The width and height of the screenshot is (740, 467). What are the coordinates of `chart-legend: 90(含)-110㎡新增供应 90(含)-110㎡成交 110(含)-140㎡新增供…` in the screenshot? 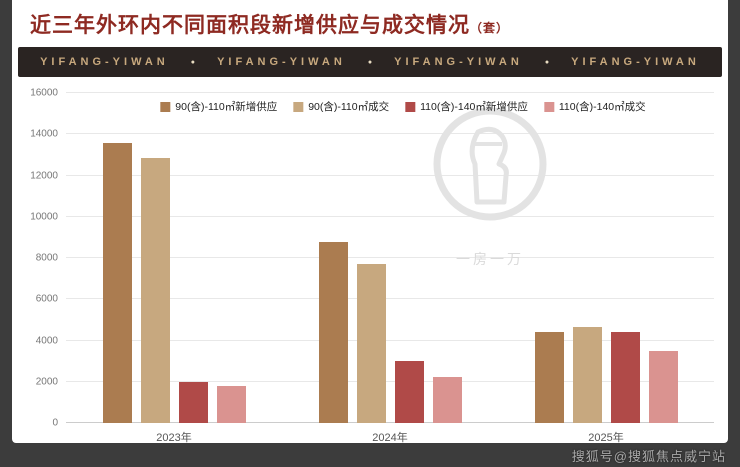 It's located at (403, 106).